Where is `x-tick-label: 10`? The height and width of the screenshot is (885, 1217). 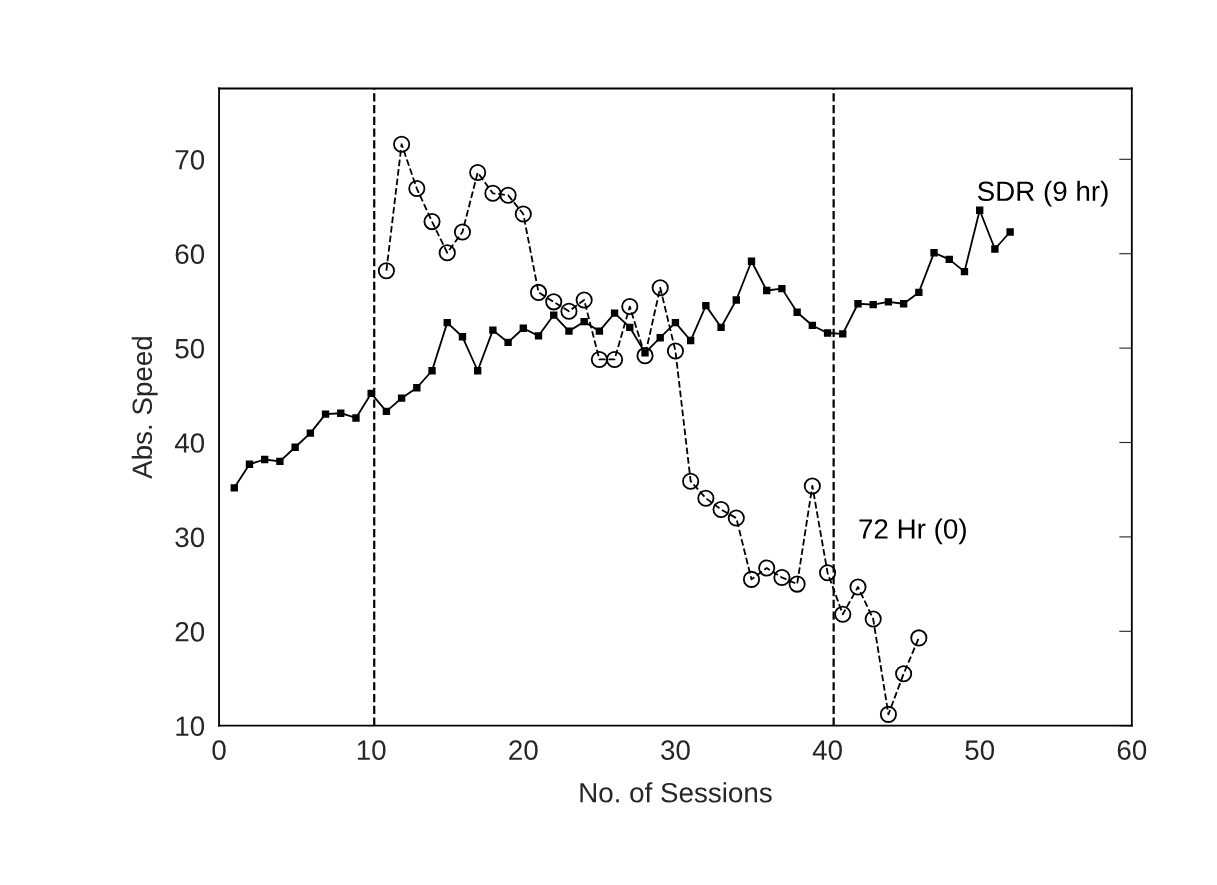
x-tick-label: 10 is located at coordinates (371, 750).